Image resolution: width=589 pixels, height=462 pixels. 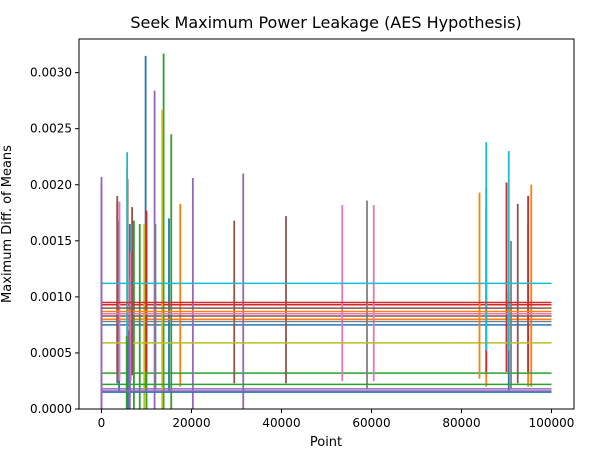 I want to click on x-tick-label: 60000, so click(x=371, y=423).